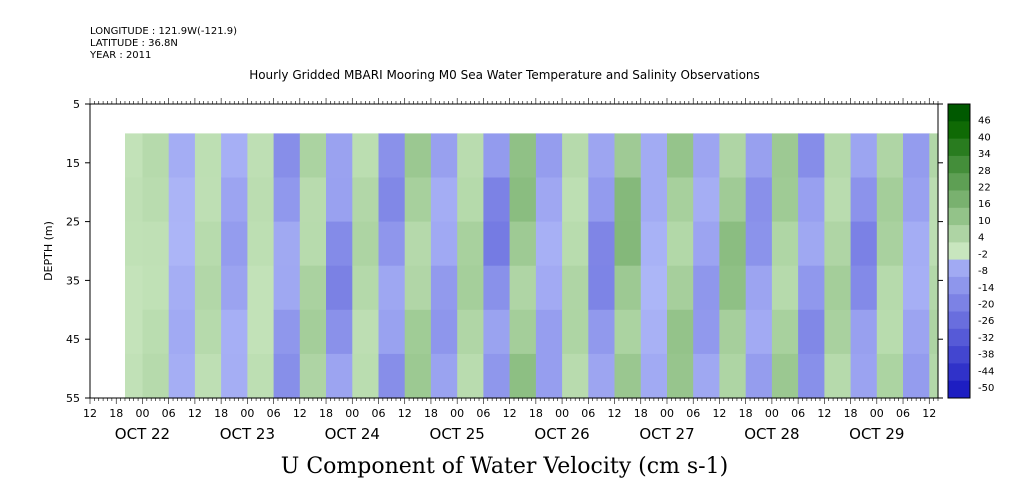 The image size is (1009, 504). What do you see at coordinates (352, 434) in the screenshot?
I see `x-day-label: OCT 24` at bounding box center [352, 434].